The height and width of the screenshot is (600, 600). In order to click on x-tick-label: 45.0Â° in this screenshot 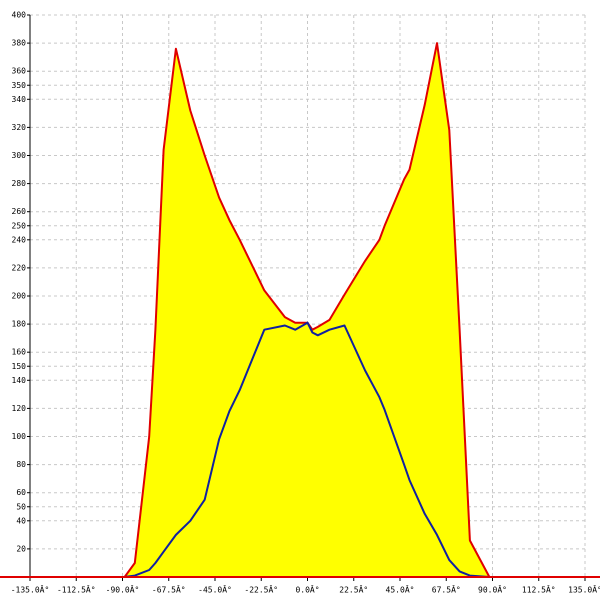, I will do `click(400, 589)`.